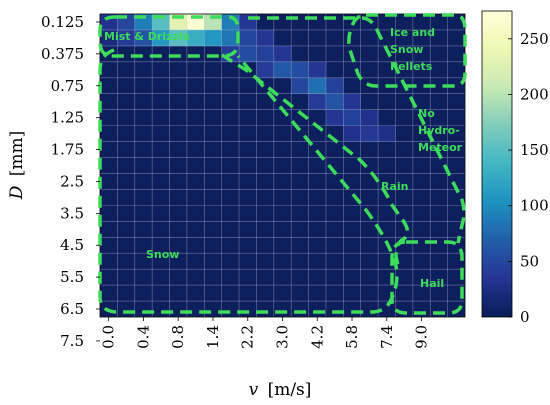 The width and height of the screenshot is (550, 405). What do you see at coordinates (426, 113) in the screenshot?
I see `region-no-hydrometeor-label: No` at bounding box center [426, 113].